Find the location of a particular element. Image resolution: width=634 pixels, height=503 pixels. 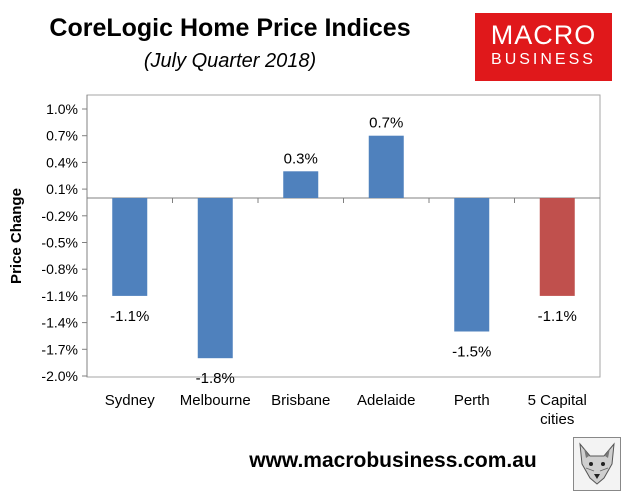

chart-subtitle: (July Quarter 2018) is located at coordinates (230, 61).